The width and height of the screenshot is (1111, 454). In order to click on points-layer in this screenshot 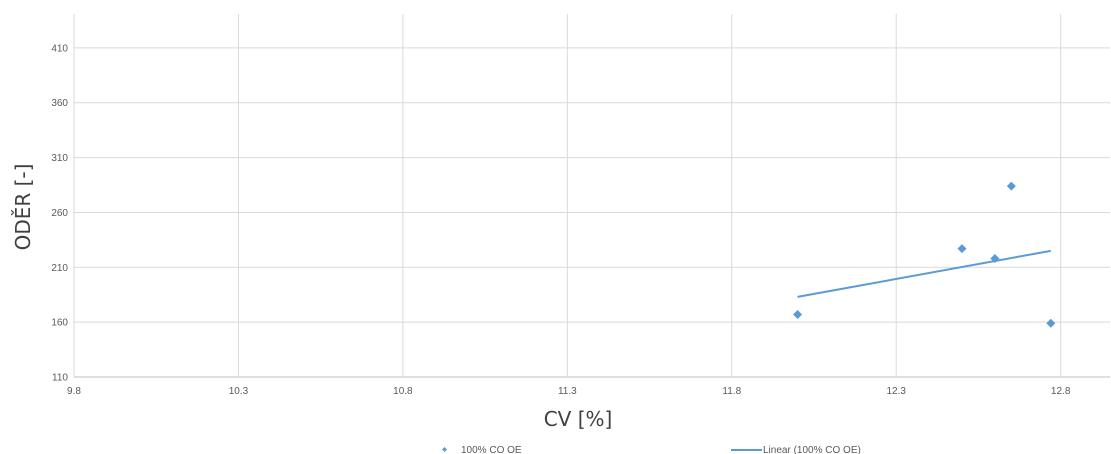, I will do `click(924, 254)`.